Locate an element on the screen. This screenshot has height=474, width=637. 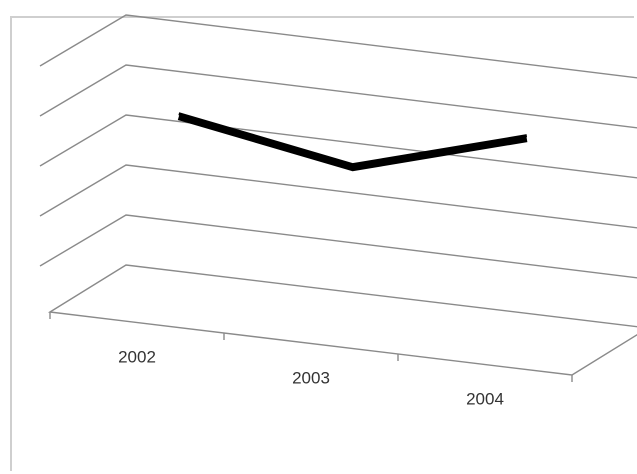
series-line is located at coordinates (352, 142).